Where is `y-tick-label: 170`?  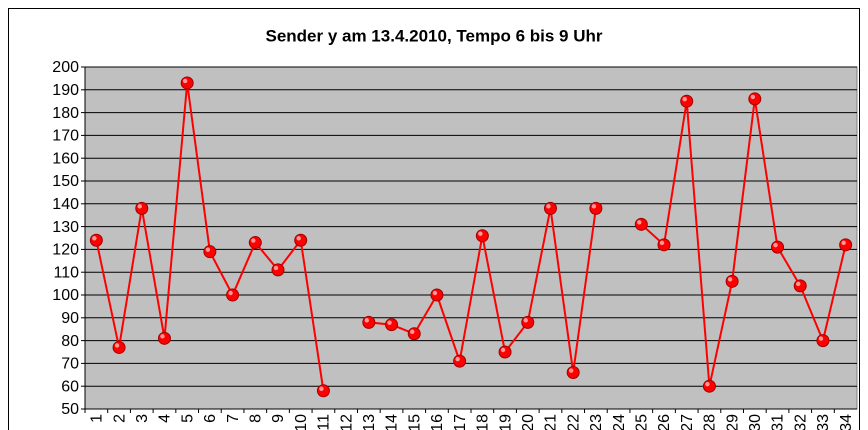 y-tick-label: 170 is located at coordinates (65, 136).